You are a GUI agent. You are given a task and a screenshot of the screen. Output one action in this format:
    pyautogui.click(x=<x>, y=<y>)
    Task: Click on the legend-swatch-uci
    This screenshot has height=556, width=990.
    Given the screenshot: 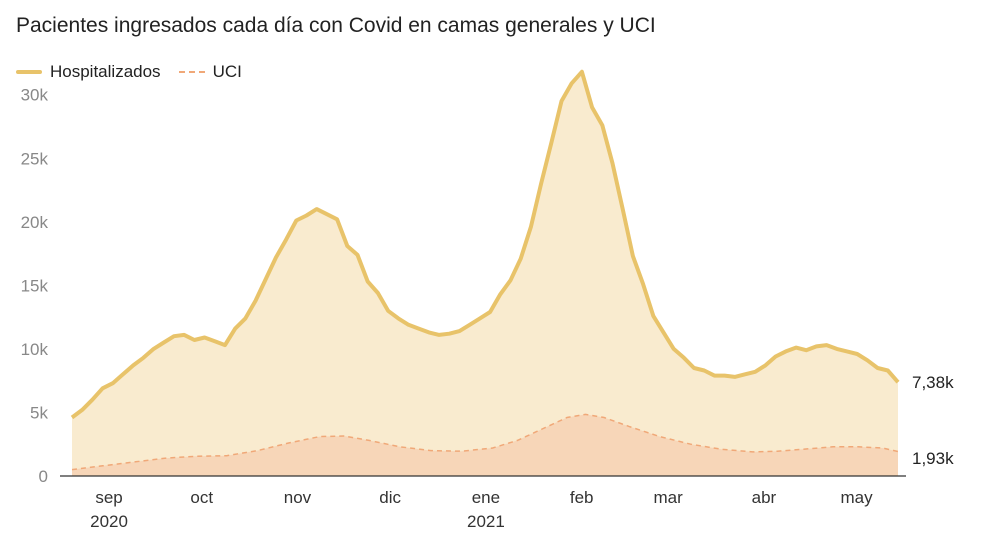 What is the action you would take?
    pyautogui.click(x=191, y=72)
    